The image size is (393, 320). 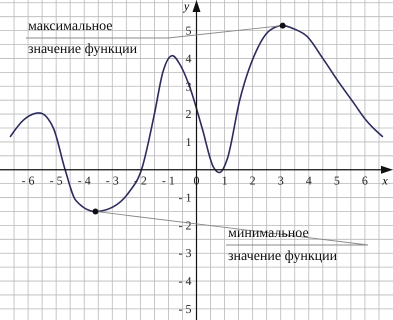 What do you see at coordinates (337, 181) in the screenshot?
I see `x-tick-label: 5` at bounding box center [337, 181].